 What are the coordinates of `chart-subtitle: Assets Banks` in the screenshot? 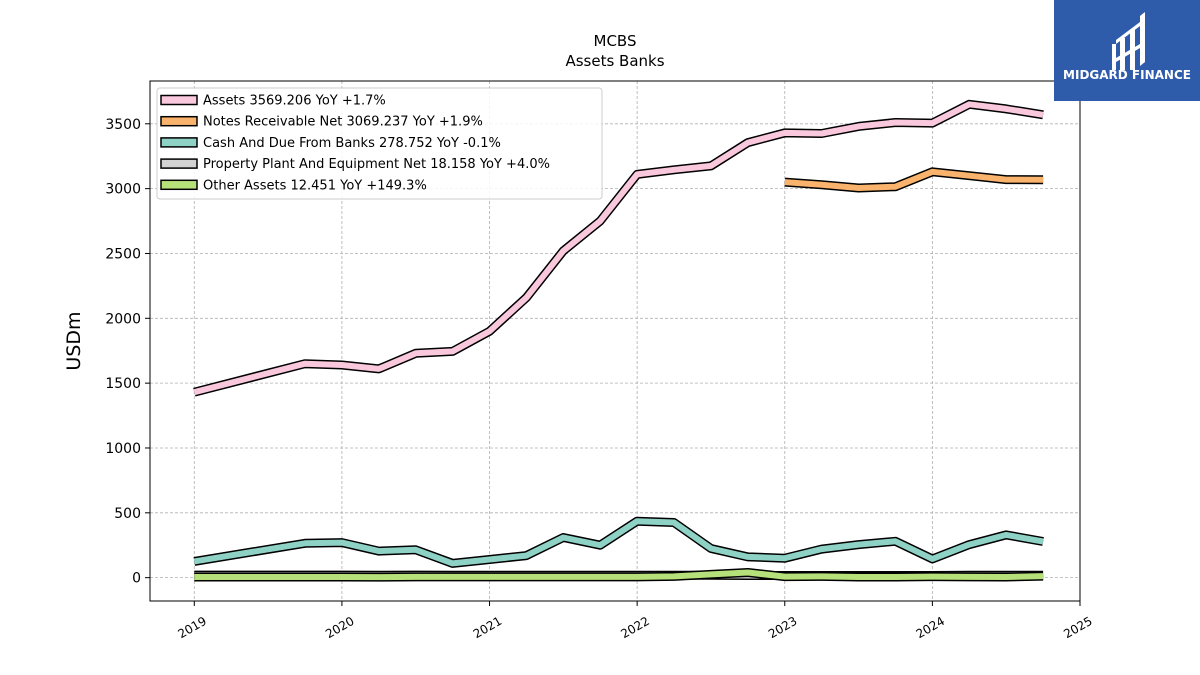 It's located at (615, 61).